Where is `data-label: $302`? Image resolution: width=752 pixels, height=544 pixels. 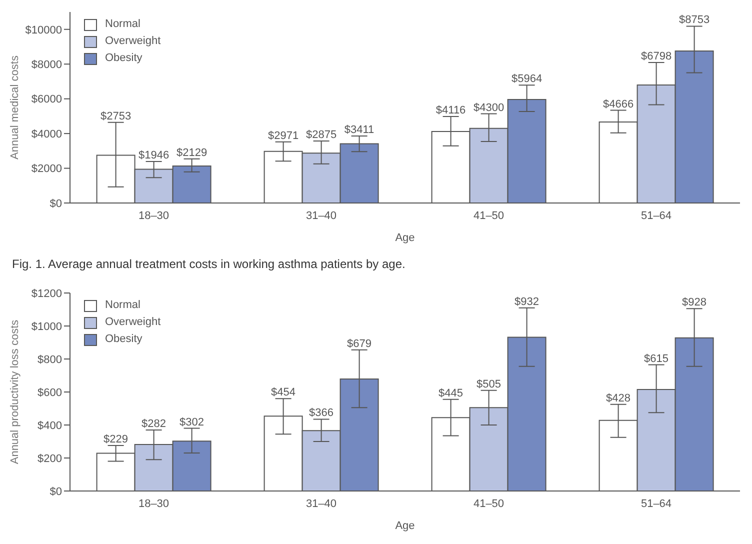
data-label: $302 is located at coordinates (192, 422).